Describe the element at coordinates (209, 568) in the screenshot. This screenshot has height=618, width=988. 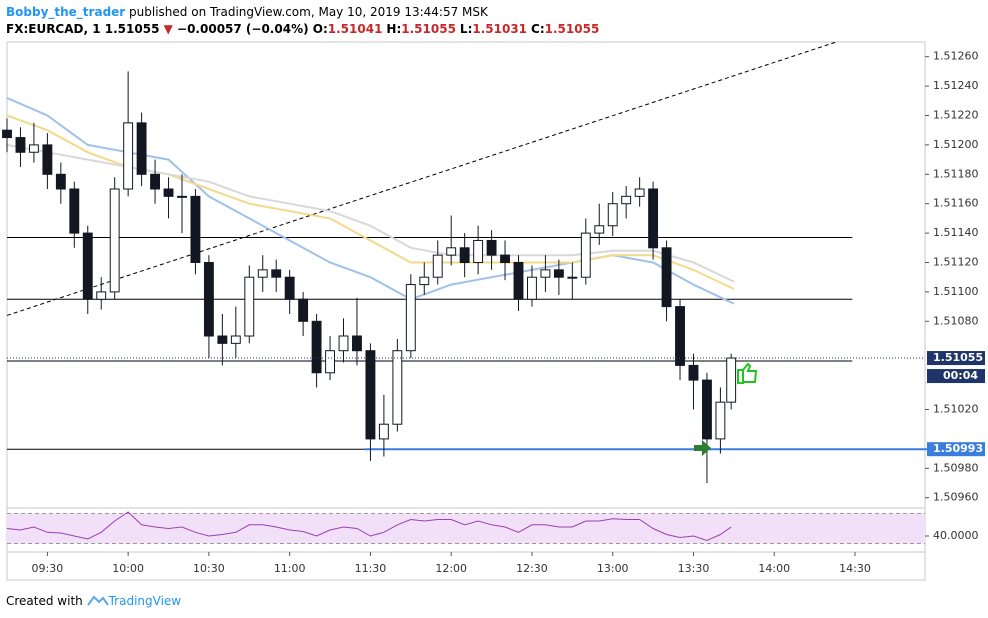
I see `x-tick-label: 10:30` at that location.